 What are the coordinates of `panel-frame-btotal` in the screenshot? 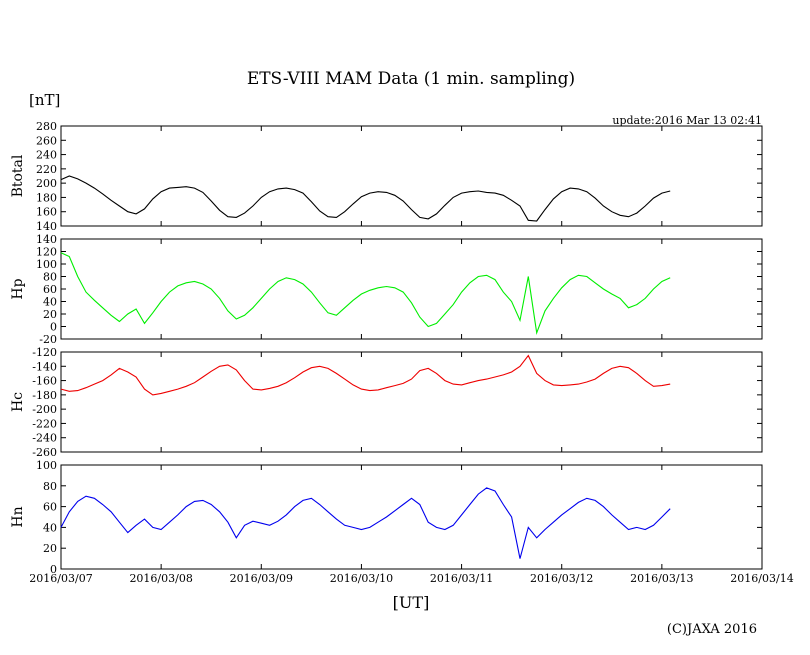 It's located at (411, 176).